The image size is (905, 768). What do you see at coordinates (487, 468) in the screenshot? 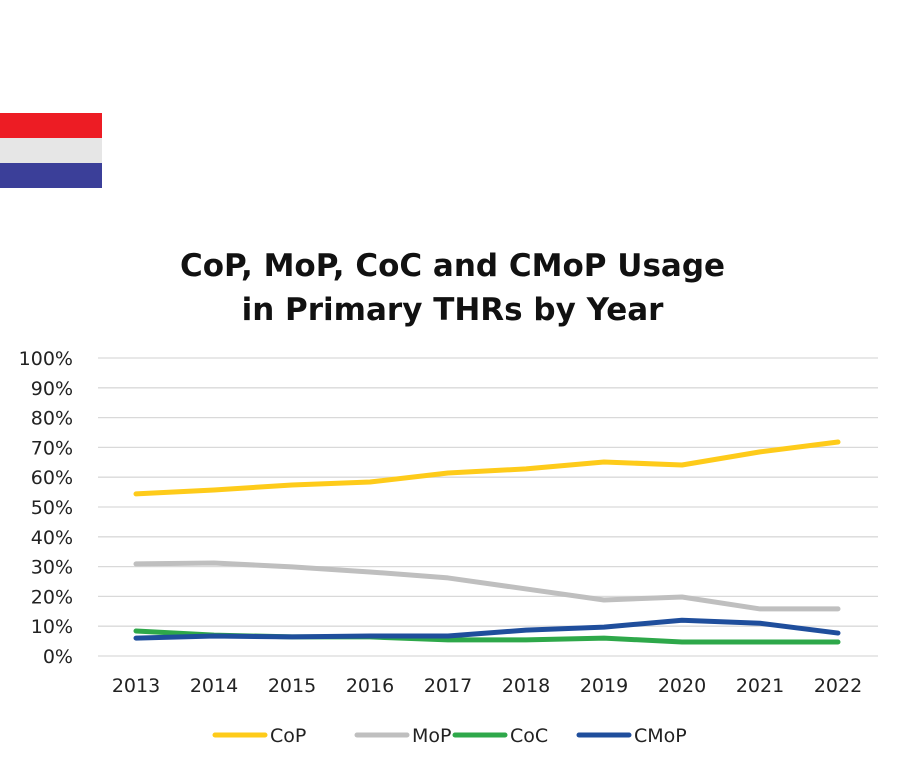
I see `series-line-cop` at bounding box center [487, 468].